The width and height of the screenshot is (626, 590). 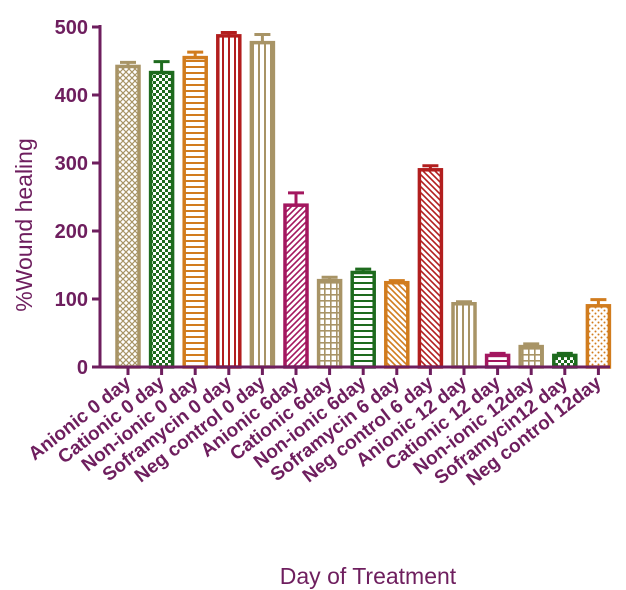 What do you see at coordinates (82, 368) in the screenshot?
I see `y-tick-label: 0` at bounding box center [82, 368].